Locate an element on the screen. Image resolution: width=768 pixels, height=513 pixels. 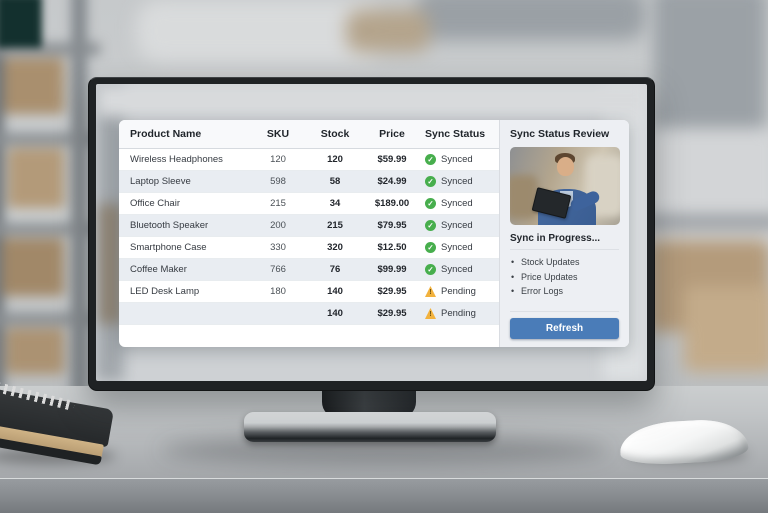
list-item-stock-updates: Stock Updates is located at coordinates (564, 262).